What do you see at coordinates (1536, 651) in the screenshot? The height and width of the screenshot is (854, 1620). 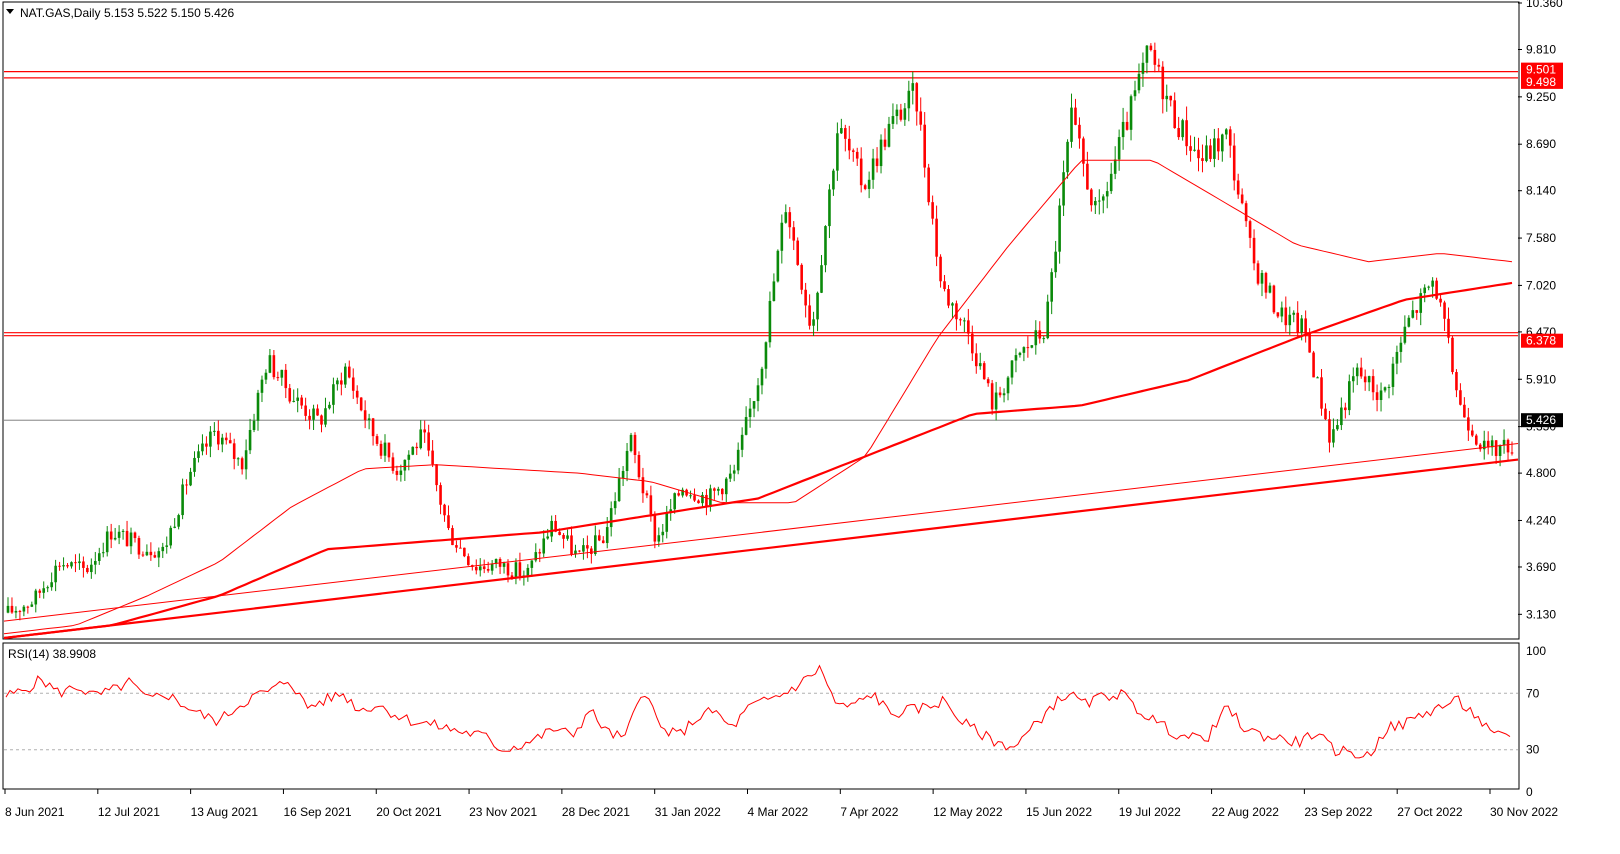 I see `rsi-tick-label: 100` at bounding box center [1536, 651].